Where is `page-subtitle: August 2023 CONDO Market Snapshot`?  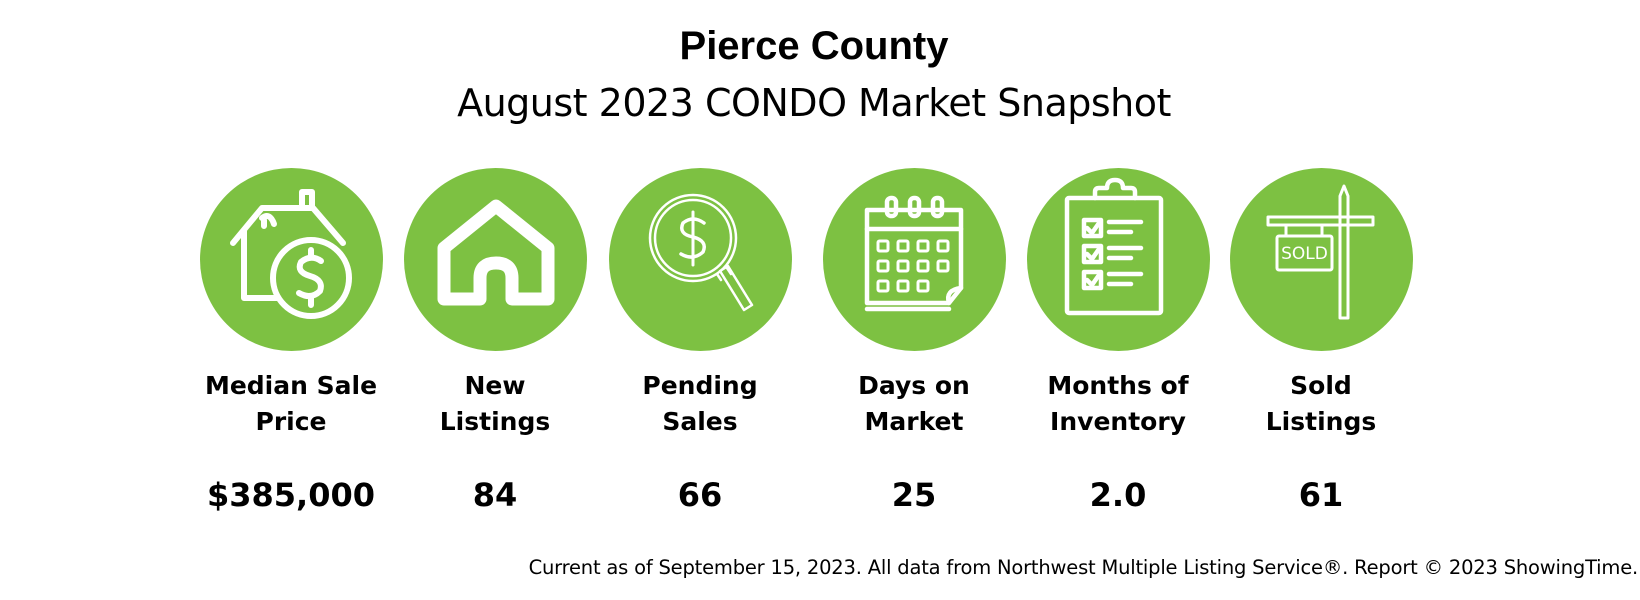
page-subtitle: August 2023 CONDO Market Snapshot is located at coordinates (814, 103).